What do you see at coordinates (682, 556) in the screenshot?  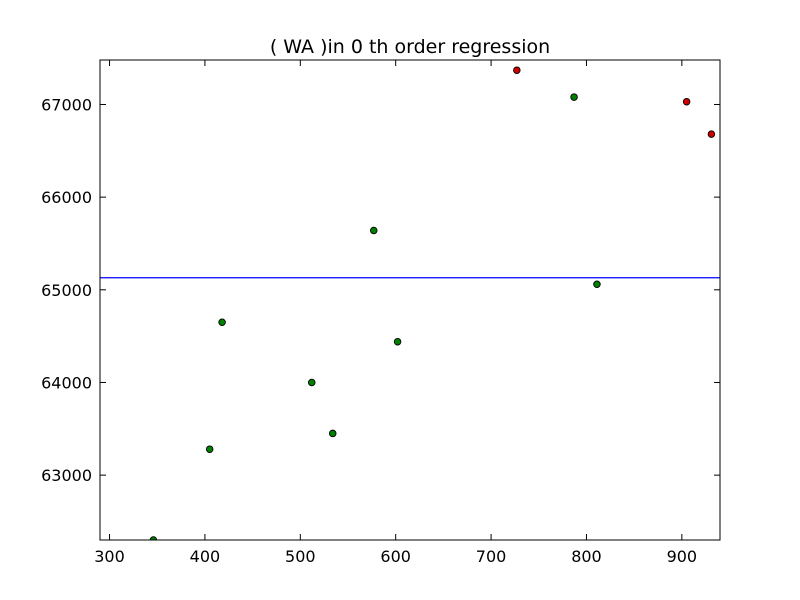 I see `x-tick-label: 900` at bounding box center [682, 556].